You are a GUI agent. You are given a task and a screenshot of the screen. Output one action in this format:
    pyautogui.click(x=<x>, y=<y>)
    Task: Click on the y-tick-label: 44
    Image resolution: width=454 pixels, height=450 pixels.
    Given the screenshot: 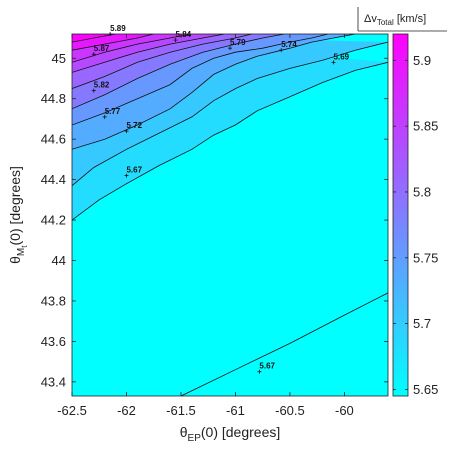 What is the action you would take?
    pyautogui.click(x=59, y=260)
    